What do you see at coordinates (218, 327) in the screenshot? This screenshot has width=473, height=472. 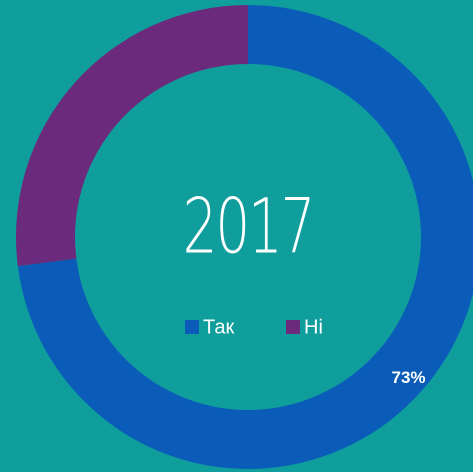 I see `legend-label: Так` at bounding box center [218, 327].